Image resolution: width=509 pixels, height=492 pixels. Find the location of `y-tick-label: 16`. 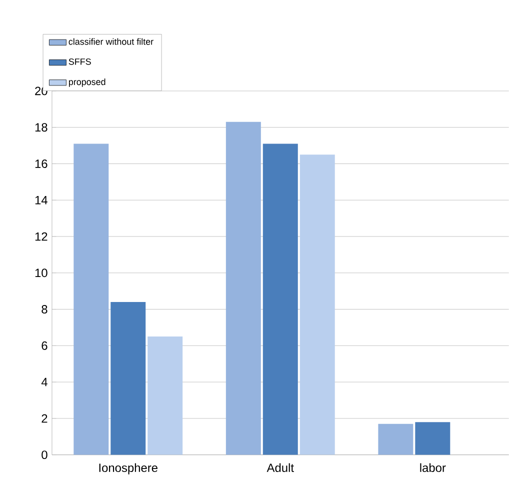

y-tick-label: 16 is located at coordinates (41, 164).